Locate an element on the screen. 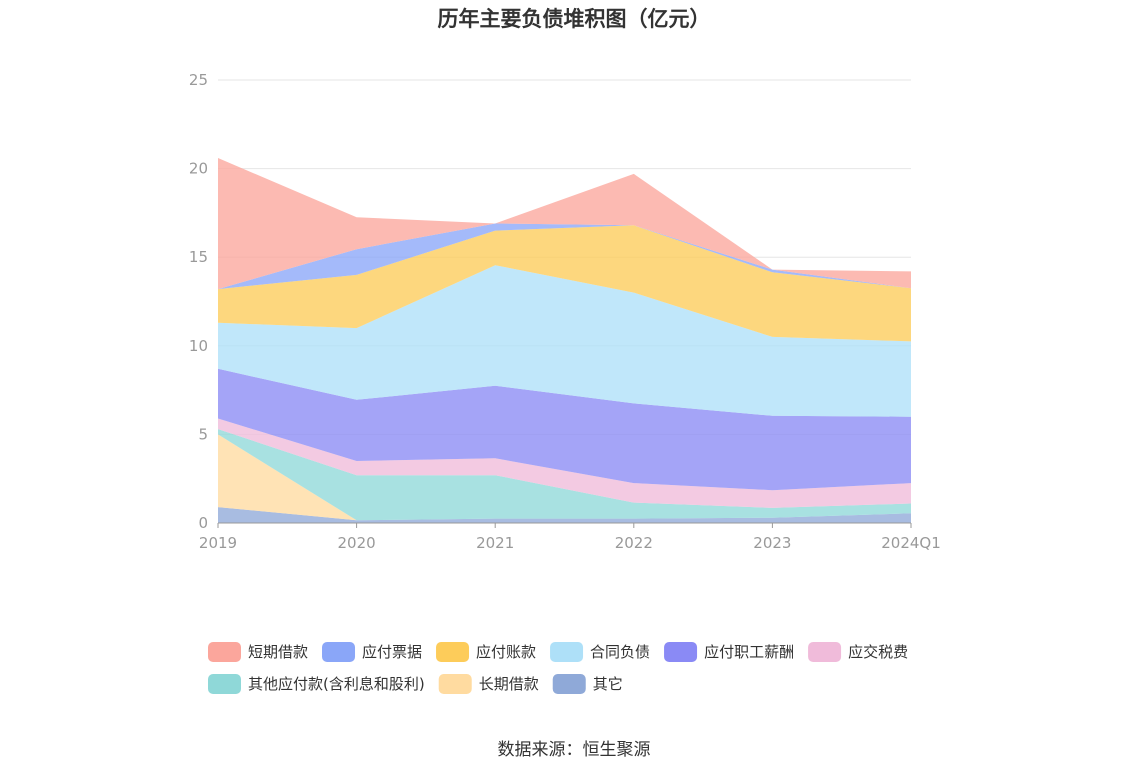 Image resolution: width=1148 pixels, height=776 pixels. x-tick-labels: 2019 2020 2021 2022 2023 2024Q1 is located at coordinates (570, 543).